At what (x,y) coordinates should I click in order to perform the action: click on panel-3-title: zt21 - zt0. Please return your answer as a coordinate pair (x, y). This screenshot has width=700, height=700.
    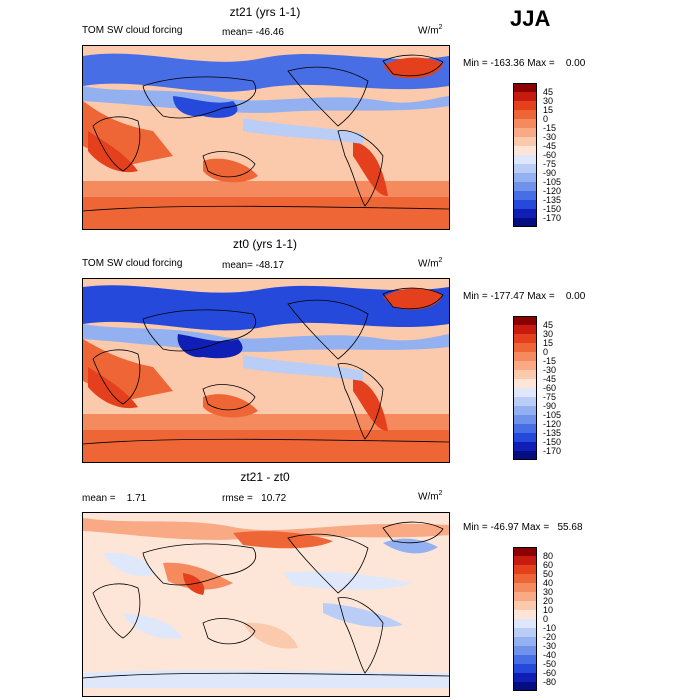
    Looking at the image, I should click on (265, 477).